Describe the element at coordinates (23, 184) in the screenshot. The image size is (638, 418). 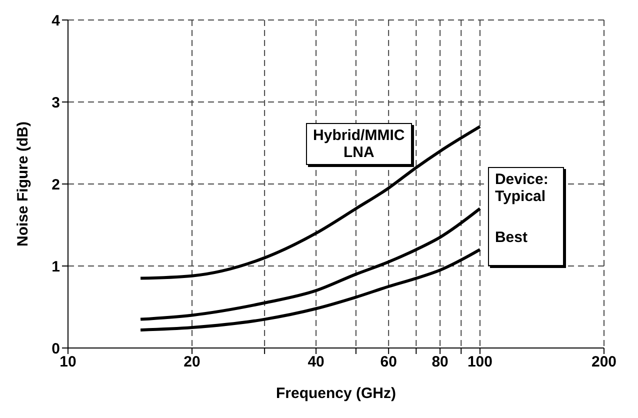
I see `y-axis-title: Noise Figure (dB)` at that location.